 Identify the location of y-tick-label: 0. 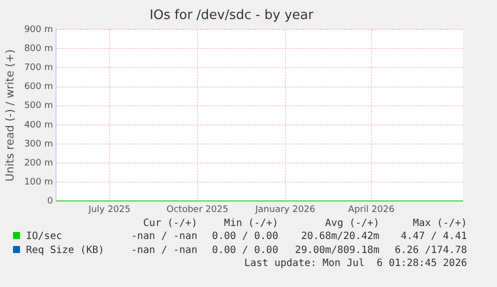
(50, 201).